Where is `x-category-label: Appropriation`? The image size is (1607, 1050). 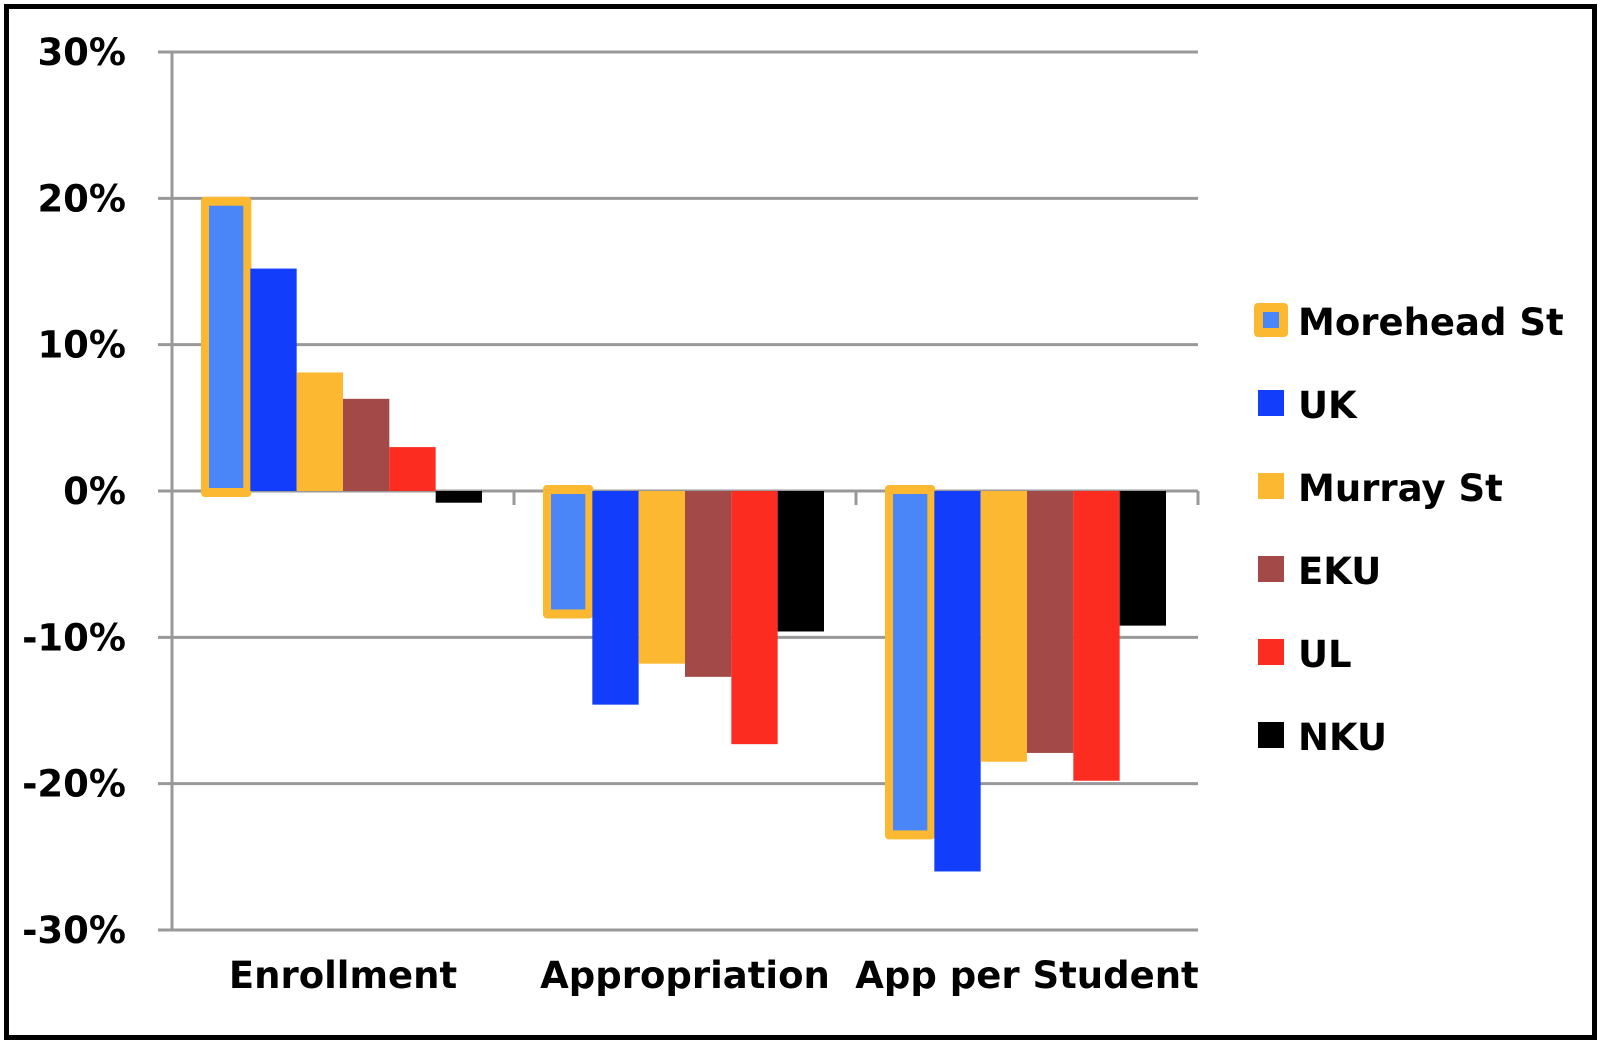 x-category-label: Appropriation is located at coordinates (685, 975).